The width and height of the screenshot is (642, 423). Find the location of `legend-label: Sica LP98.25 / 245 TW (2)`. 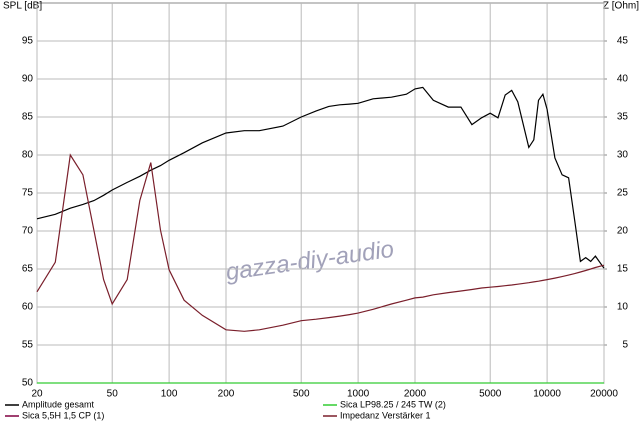

legend-label: Sica LP98.25 / 245 TW (2) is located at coordinates (393, 404).